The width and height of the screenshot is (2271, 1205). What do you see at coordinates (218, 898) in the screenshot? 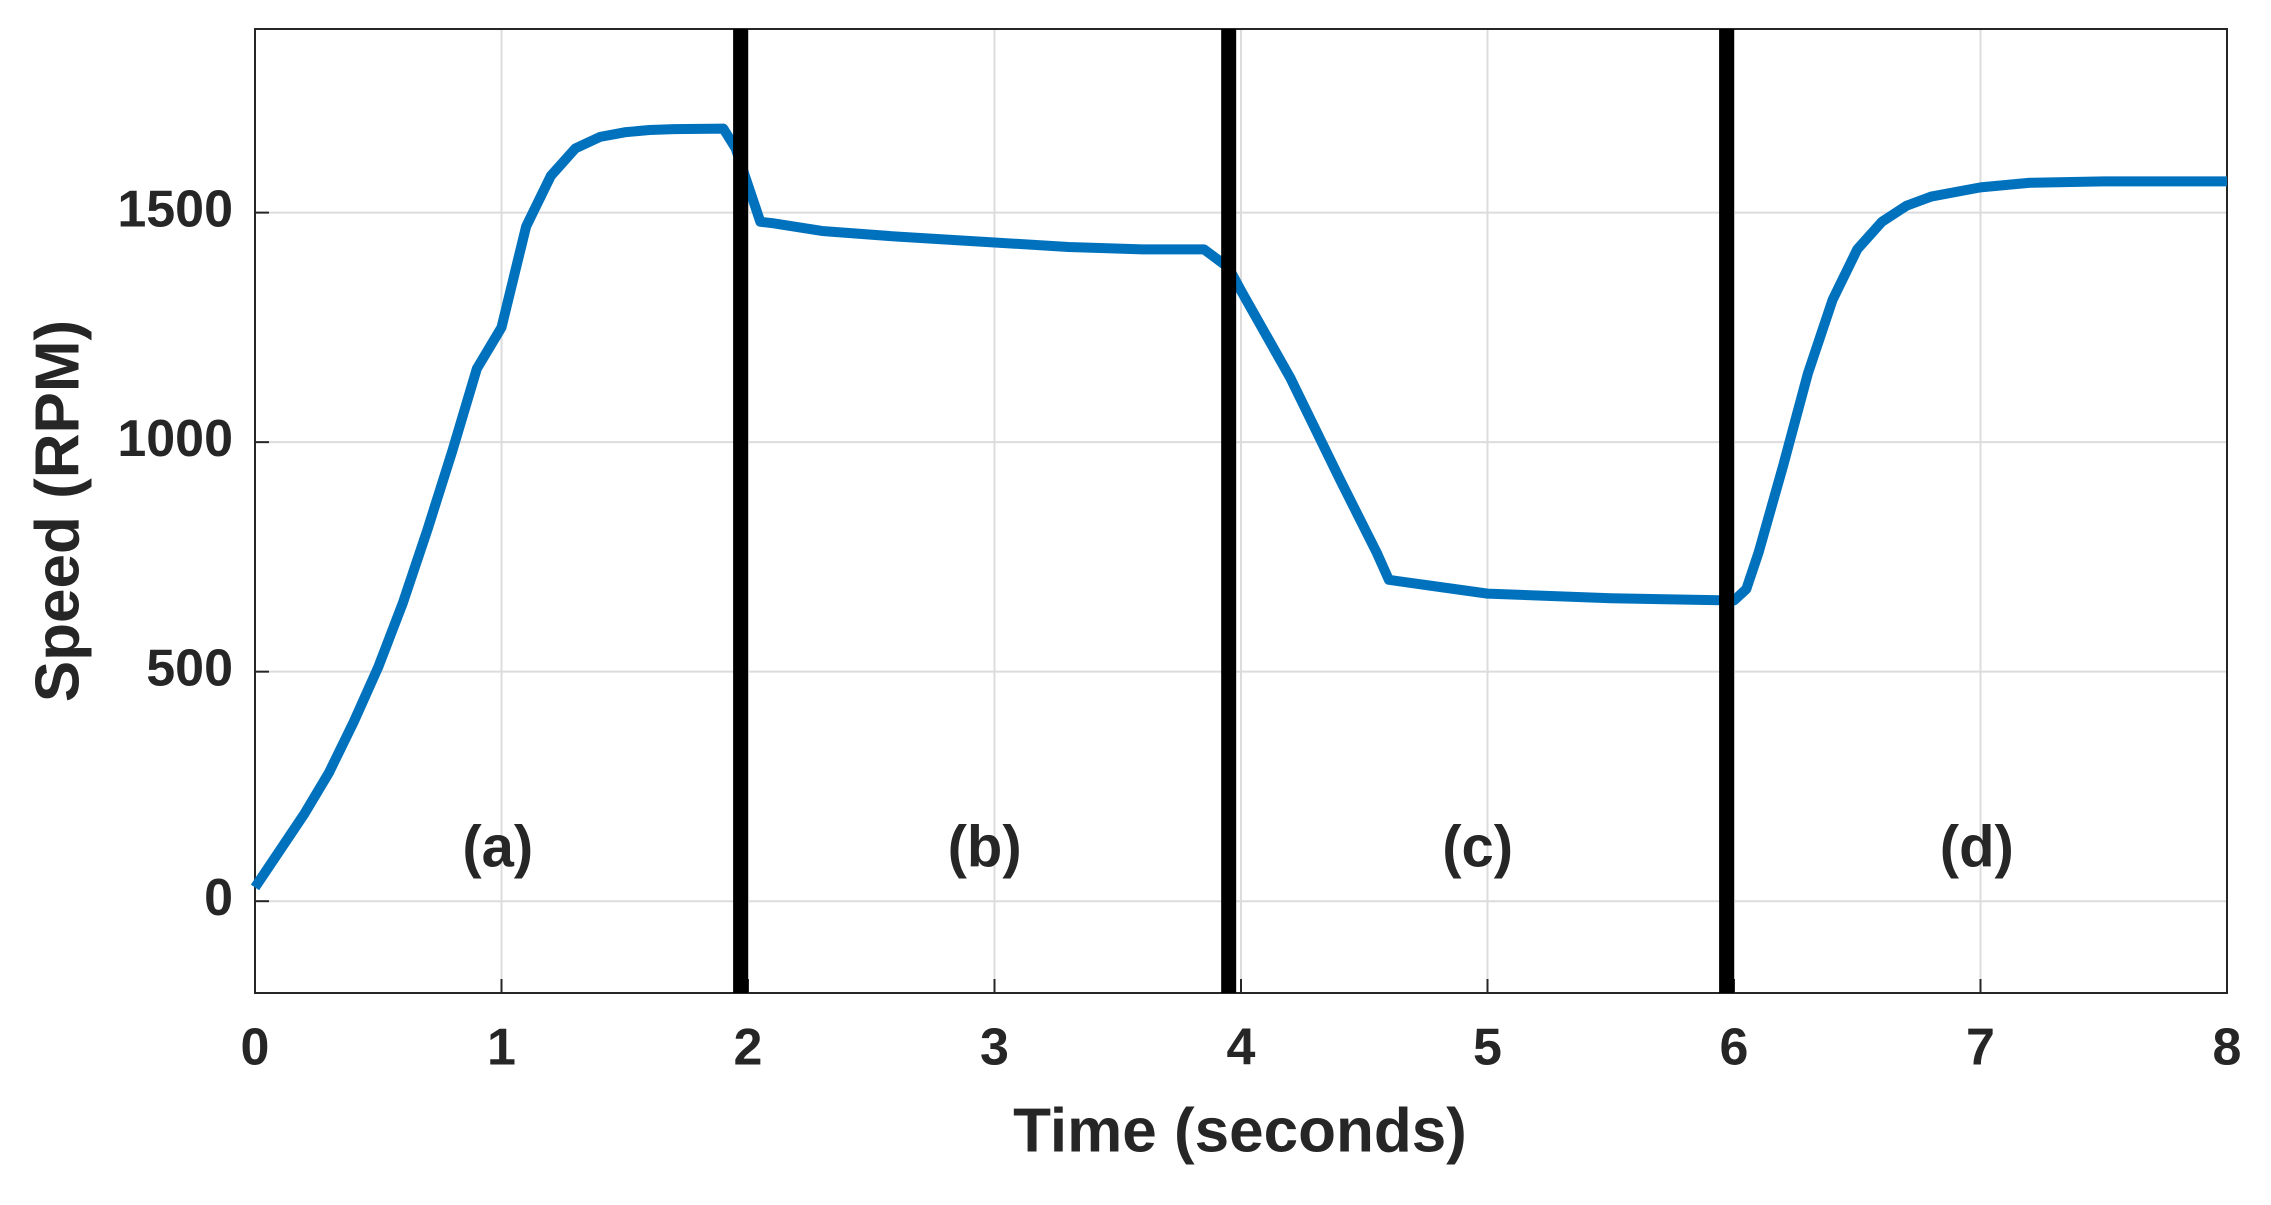
I see `y-tick-label: 0` at bounding box center [218, 898].